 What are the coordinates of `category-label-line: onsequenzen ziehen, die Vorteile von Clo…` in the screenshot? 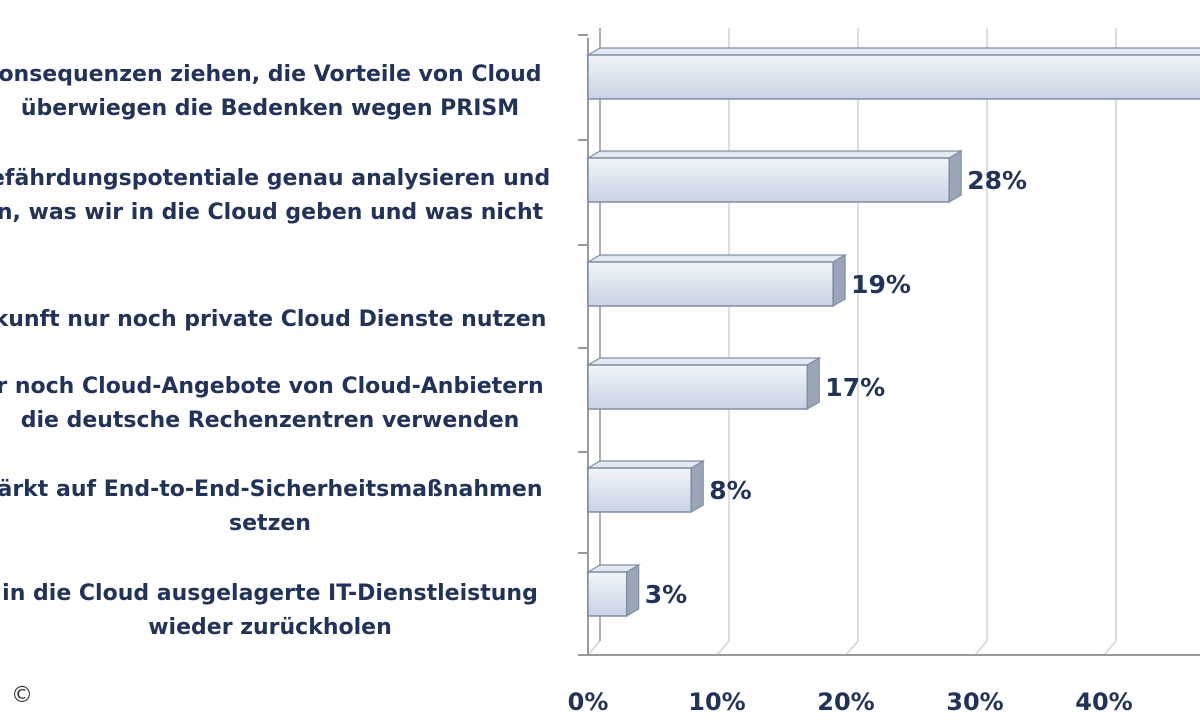 It's located at (271, 74).